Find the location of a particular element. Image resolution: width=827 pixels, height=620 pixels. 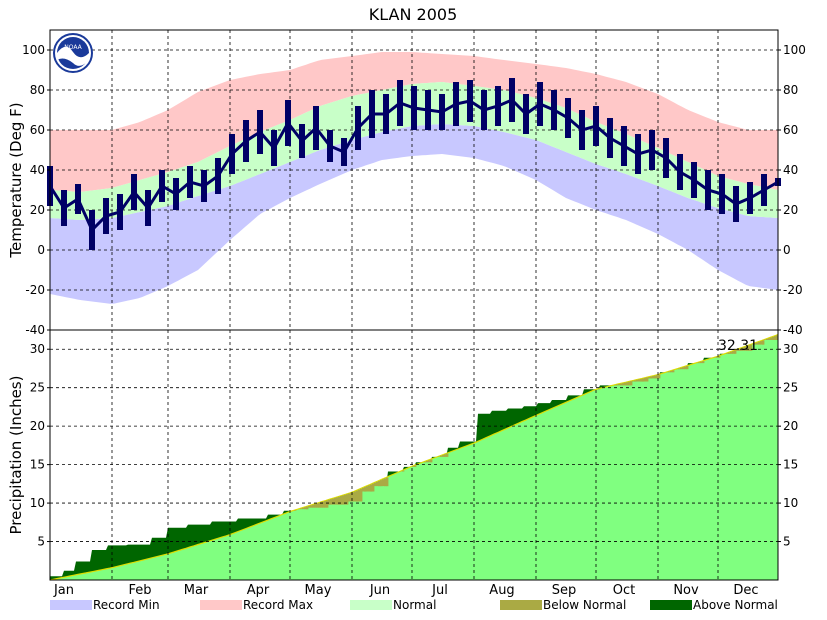

temperature-y-ticks-right: -40 -20 0 20 40 60 80 100 is located at coordinates (792, 190).